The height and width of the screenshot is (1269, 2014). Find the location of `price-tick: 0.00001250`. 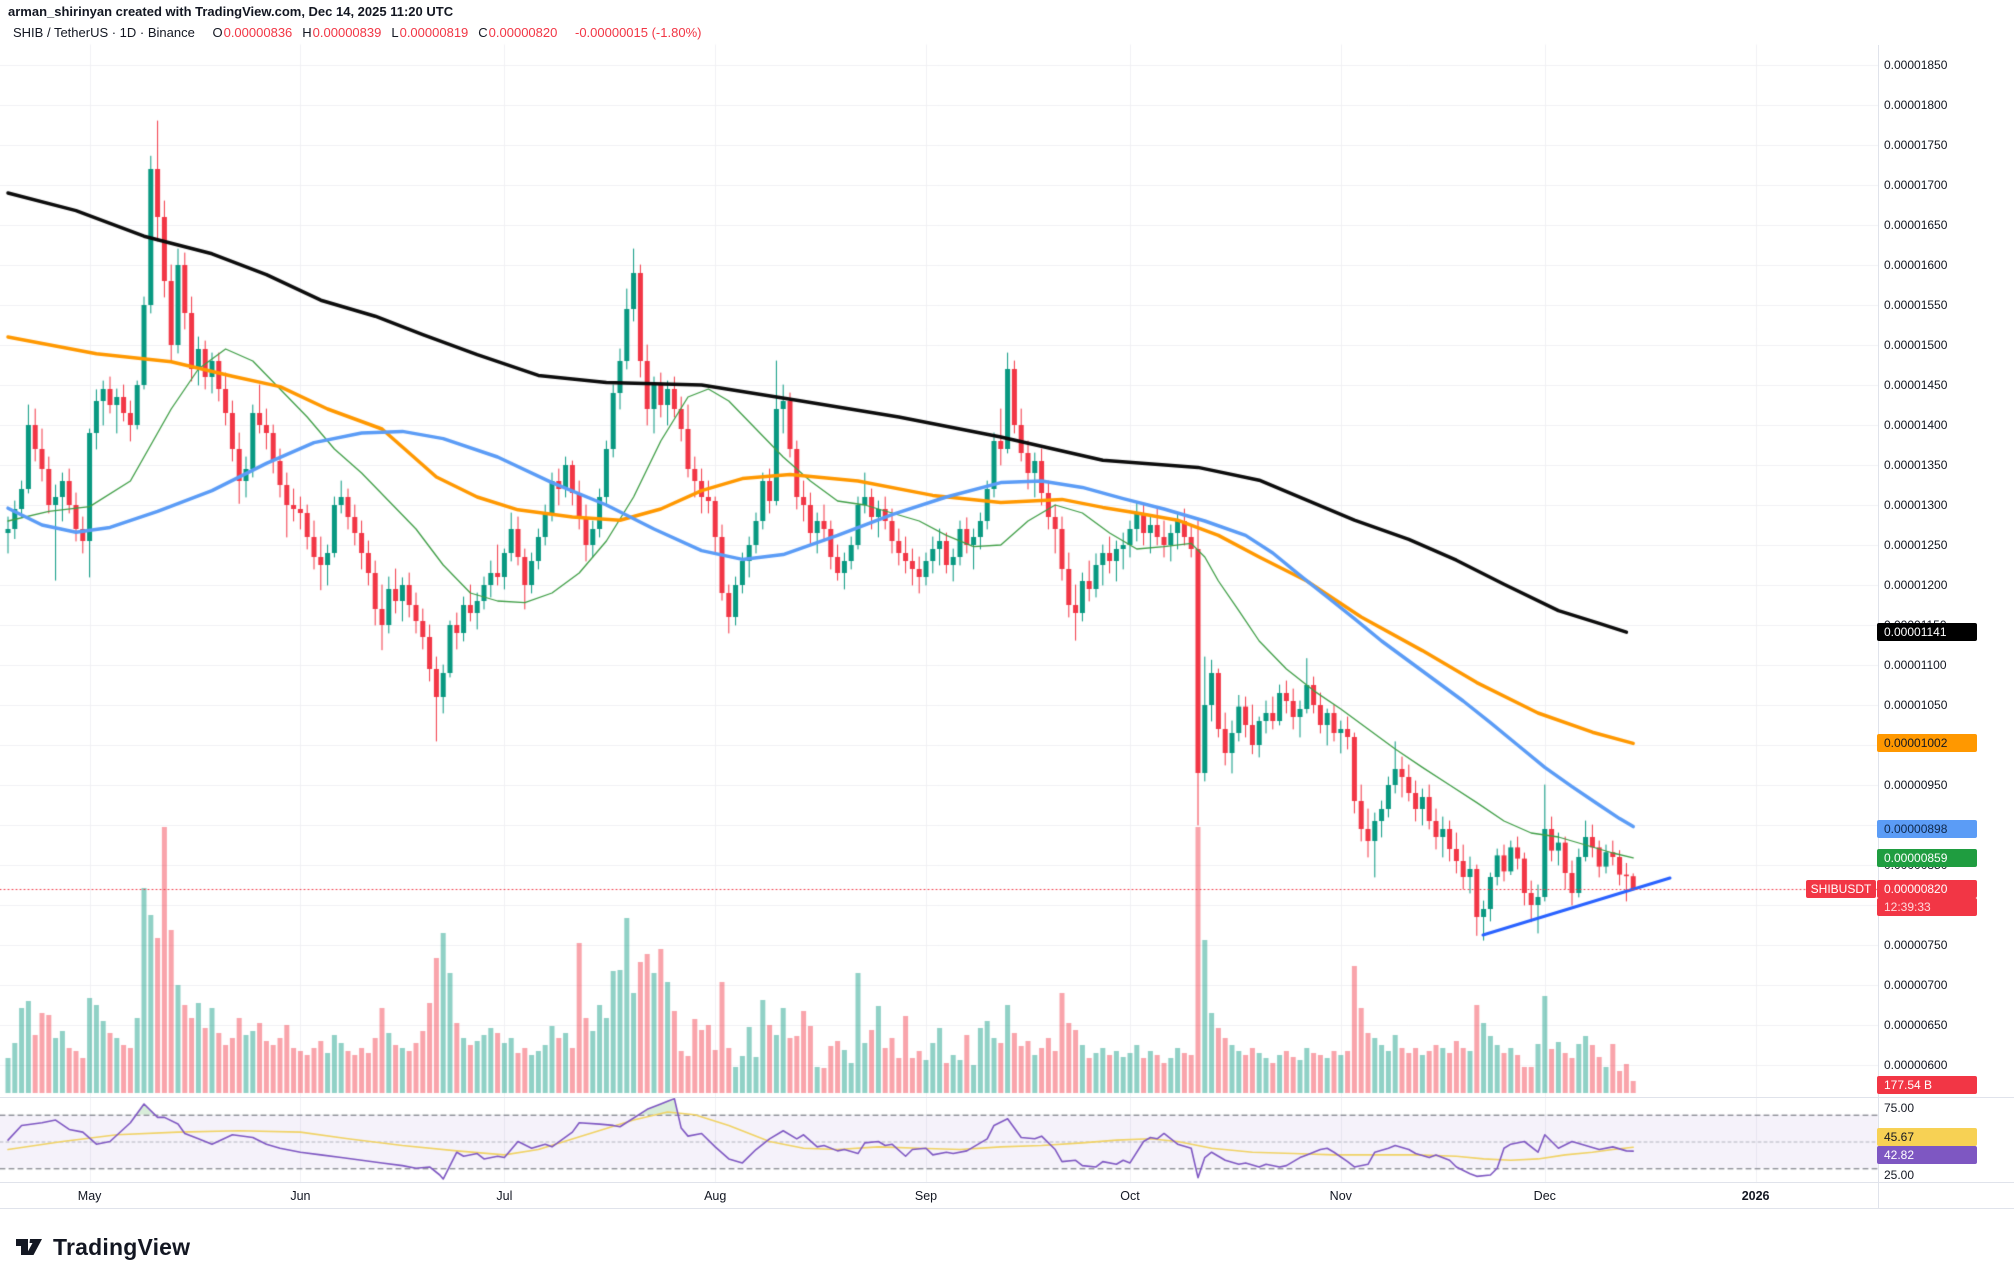

price-tick: 0.00001250 is located at coordinates (1916, 545).